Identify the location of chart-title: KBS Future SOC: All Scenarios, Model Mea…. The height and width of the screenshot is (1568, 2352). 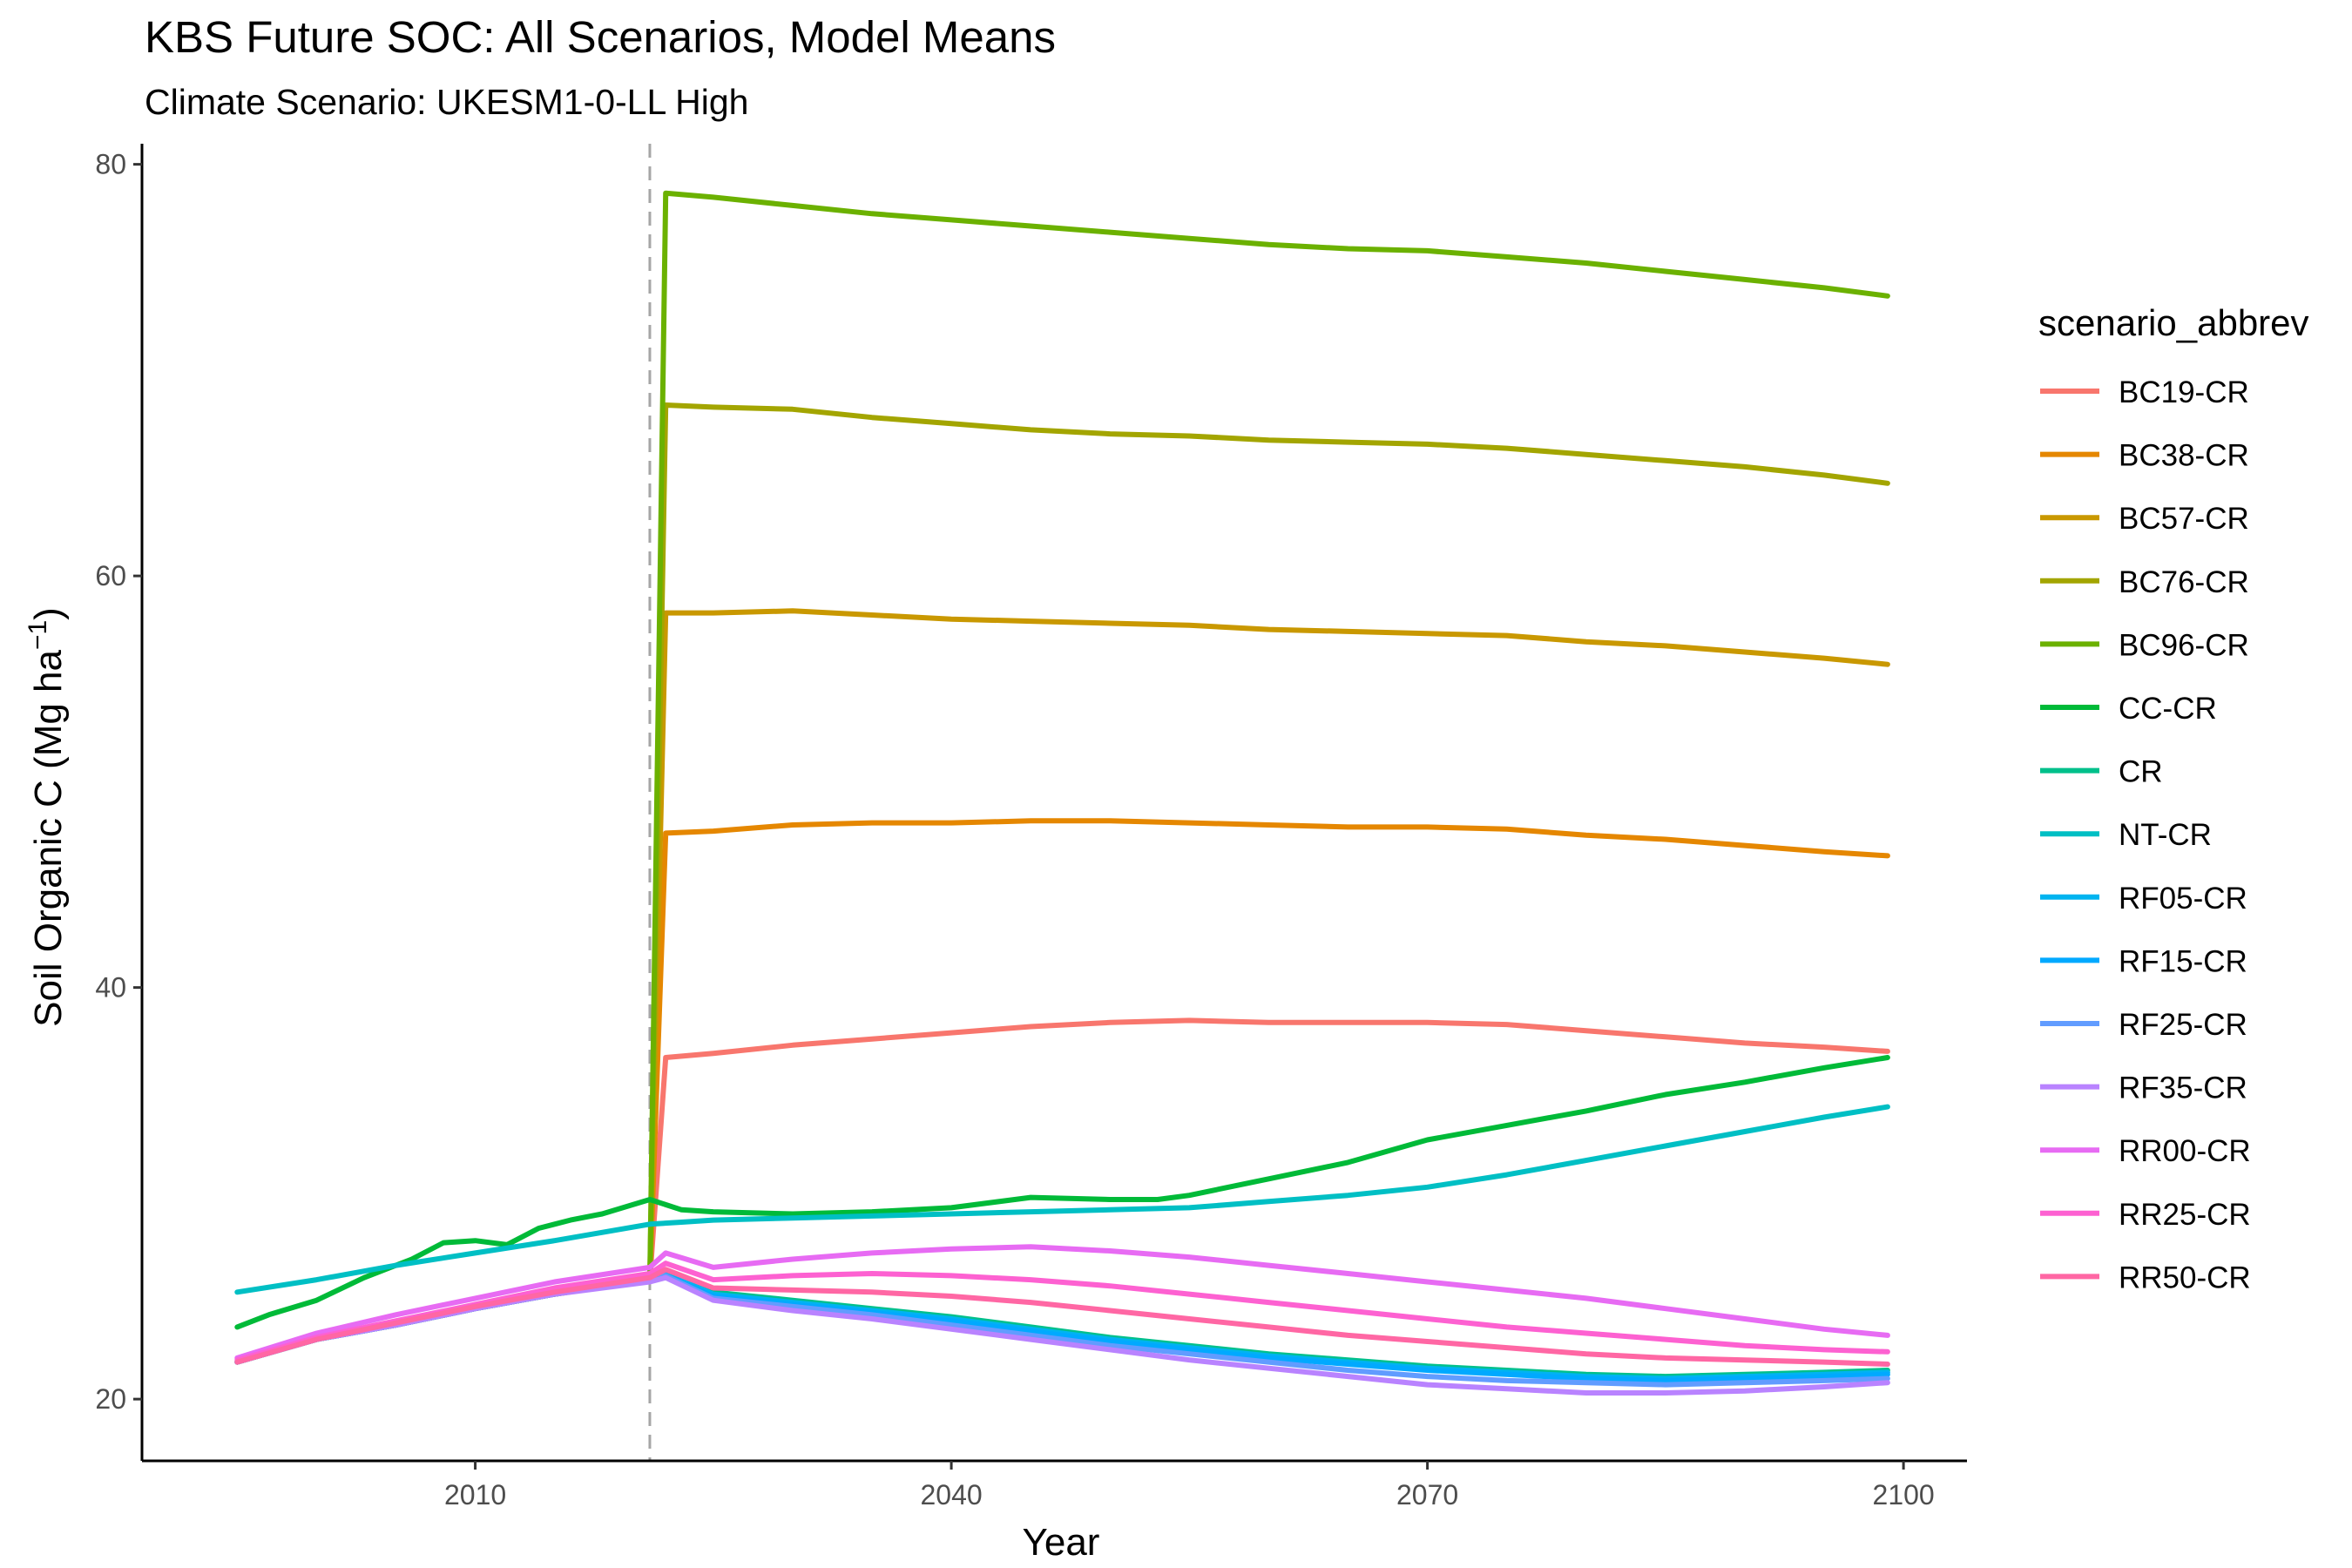
(600, 37).